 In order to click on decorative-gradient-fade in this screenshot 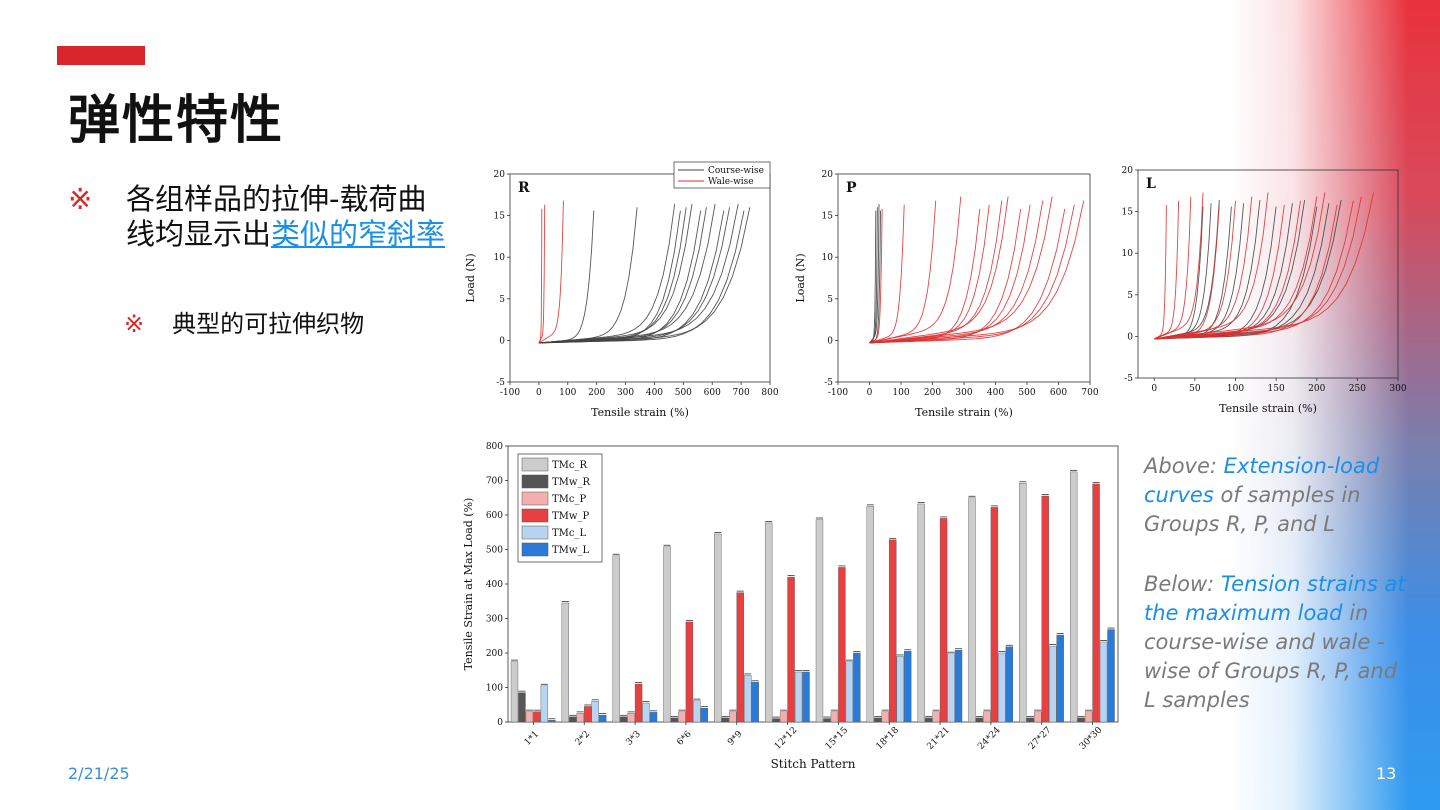, I will do `click(1335, 405)`.